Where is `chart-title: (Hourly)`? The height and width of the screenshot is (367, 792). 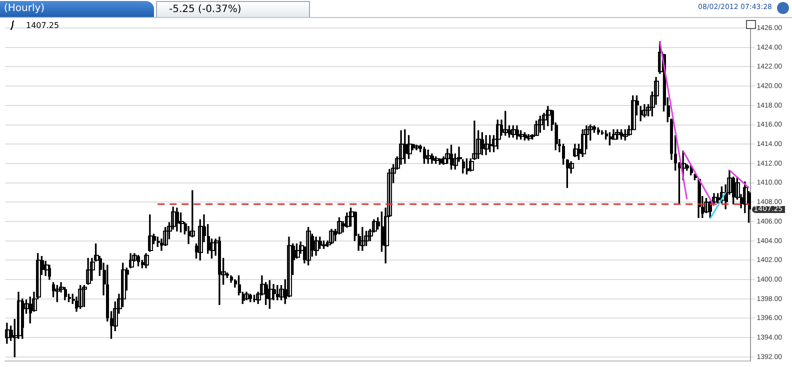 chart-title: (Hourly) is located at coordinates (77, 9).